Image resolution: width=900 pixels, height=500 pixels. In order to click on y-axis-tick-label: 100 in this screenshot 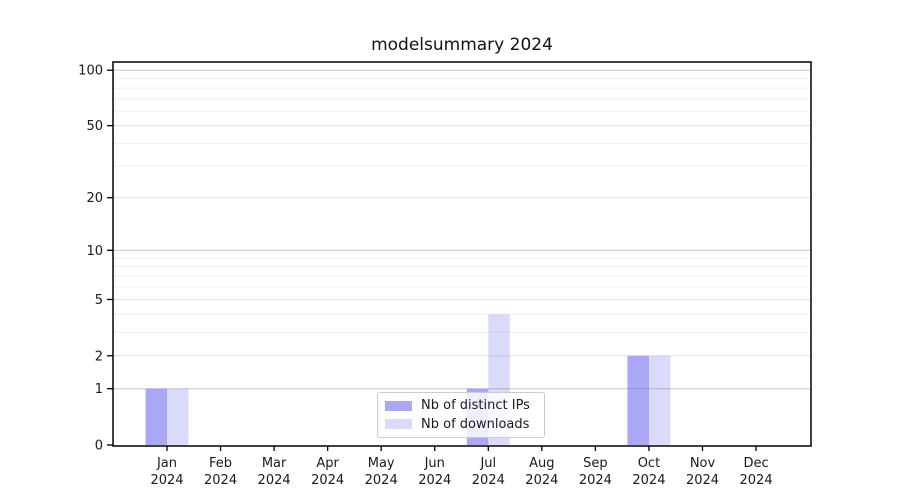, I will do `click(90, 71)`.